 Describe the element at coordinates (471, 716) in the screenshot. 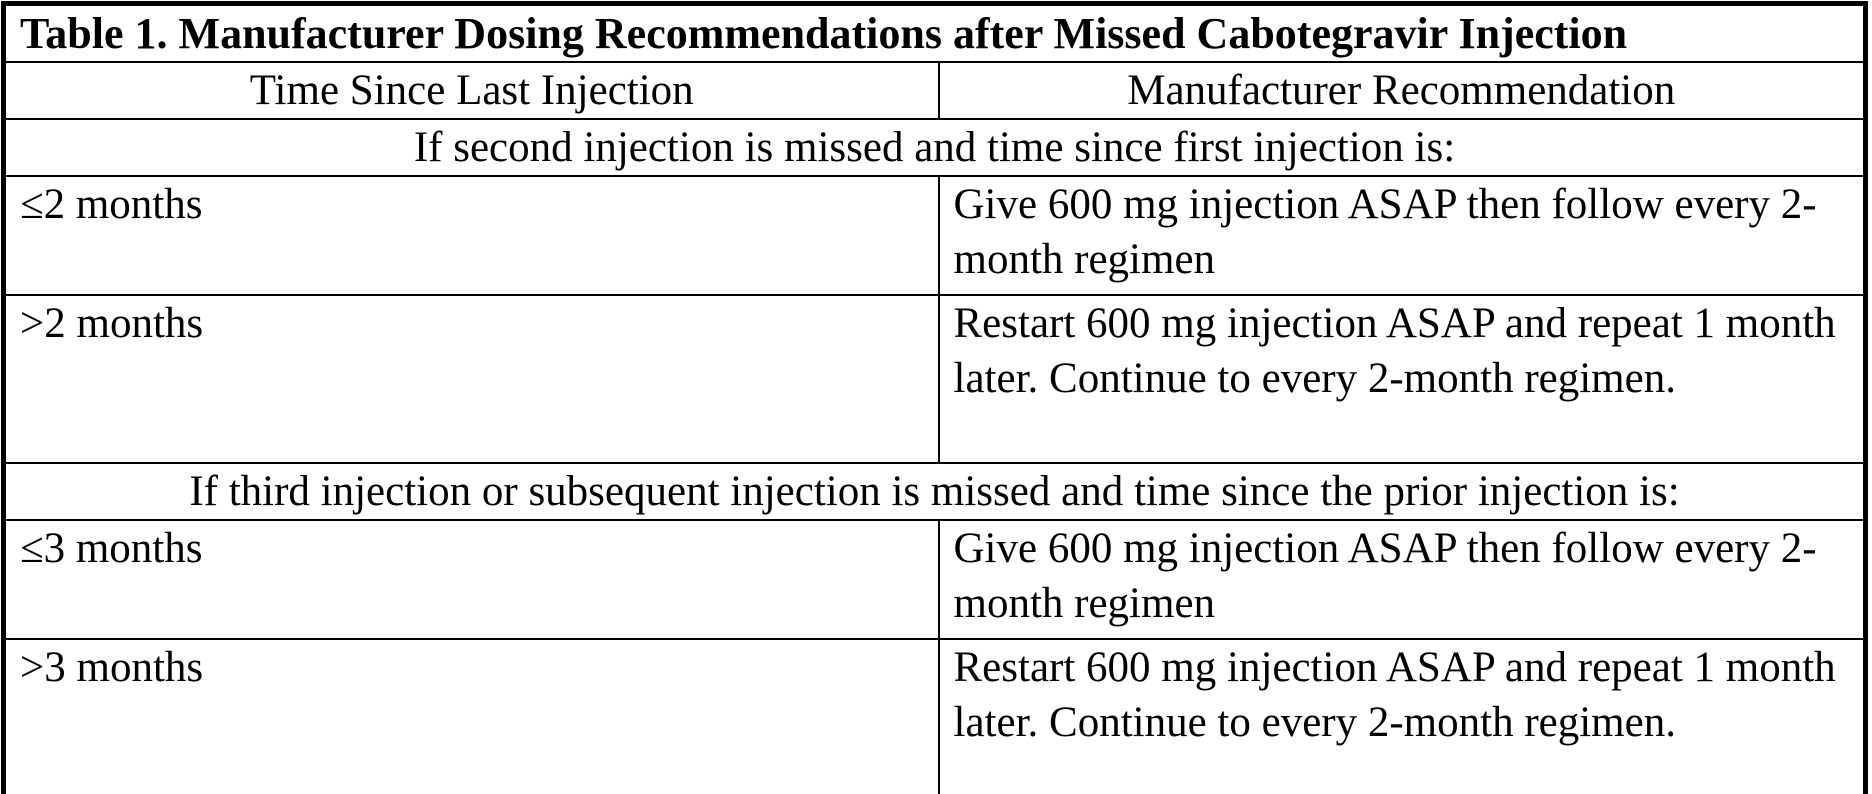

I see `time-cell-gt-3-months: >3 months` at that location.